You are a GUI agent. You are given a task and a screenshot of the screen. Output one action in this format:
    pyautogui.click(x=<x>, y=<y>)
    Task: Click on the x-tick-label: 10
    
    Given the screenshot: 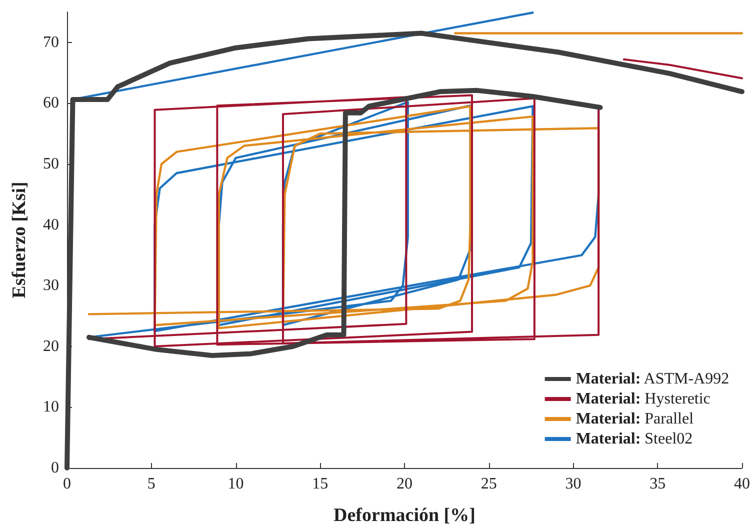 What is the action you would take?
    pyautogui.click(x=236, y=484)
    